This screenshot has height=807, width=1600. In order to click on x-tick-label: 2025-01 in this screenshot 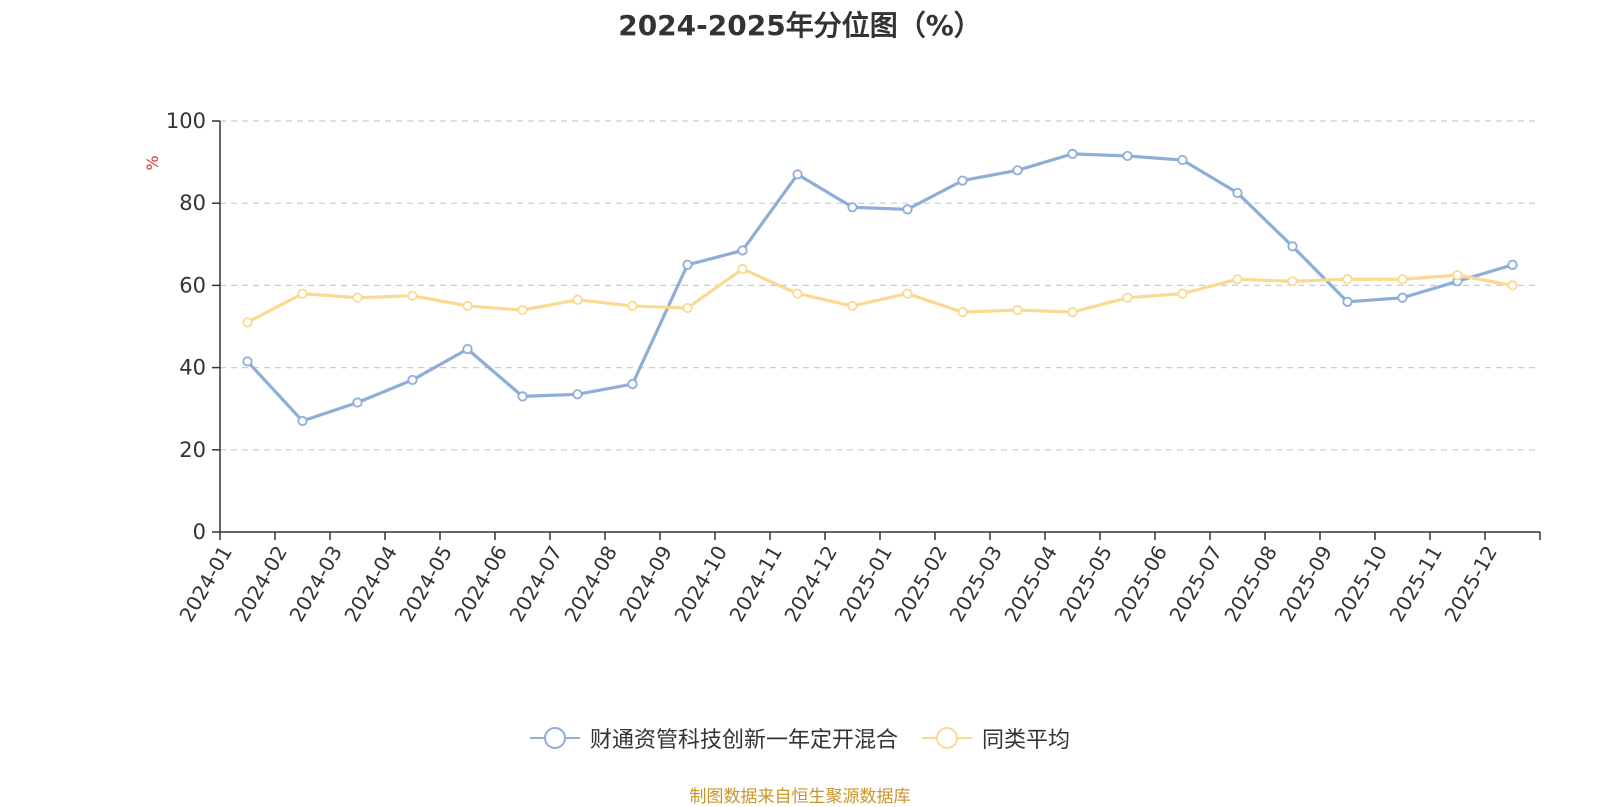, I will do `click(865, 584)`.